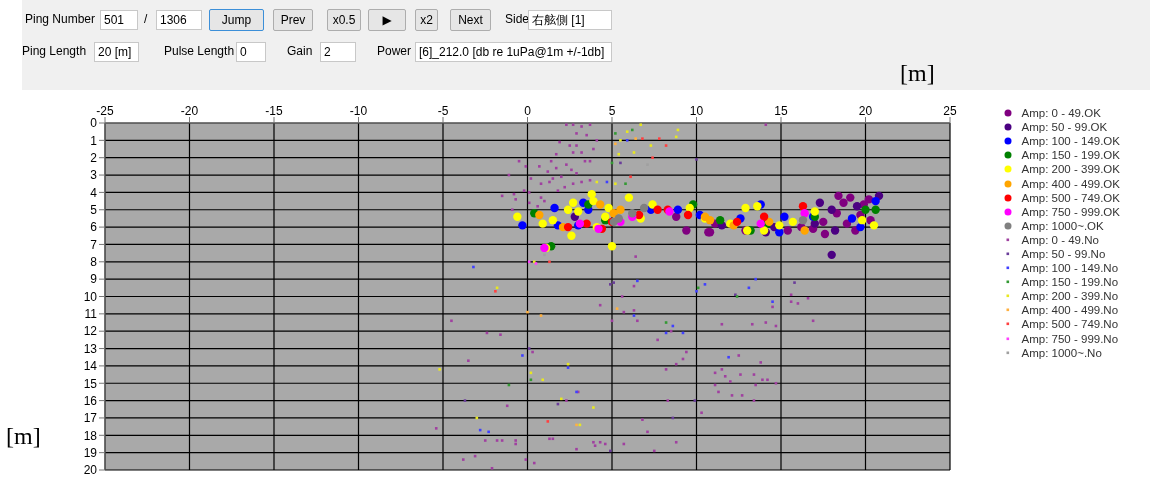 Image resolution: width=1150 pixels, height=481 pixels. Describe the element at coordinates (90, 296) in the screenshot. I see `y-tick-label: 10` at that location.